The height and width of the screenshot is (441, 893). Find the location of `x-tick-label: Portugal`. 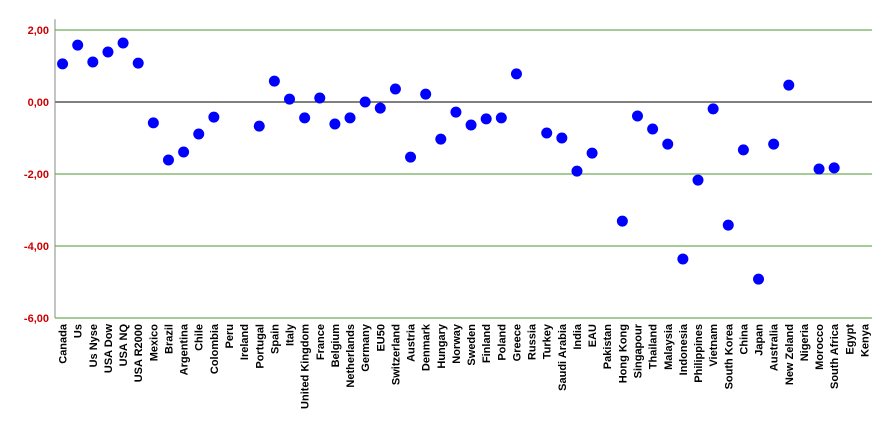

x-tick-label: Portugal is located at coordinates (260, 346).